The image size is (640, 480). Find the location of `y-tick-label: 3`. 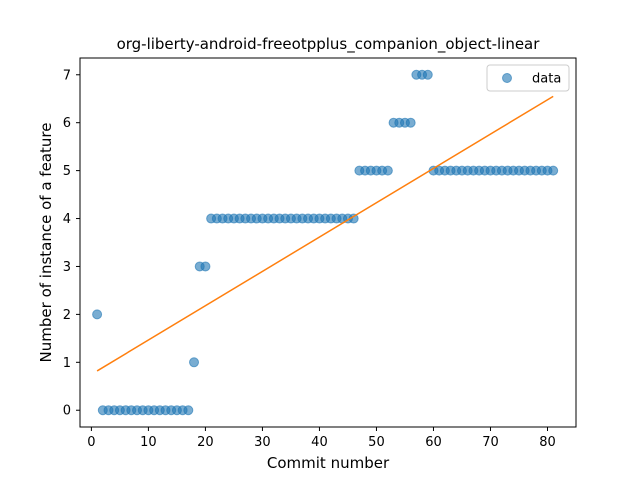

y-tick-label: 3 is located at coordinates (67, 267).